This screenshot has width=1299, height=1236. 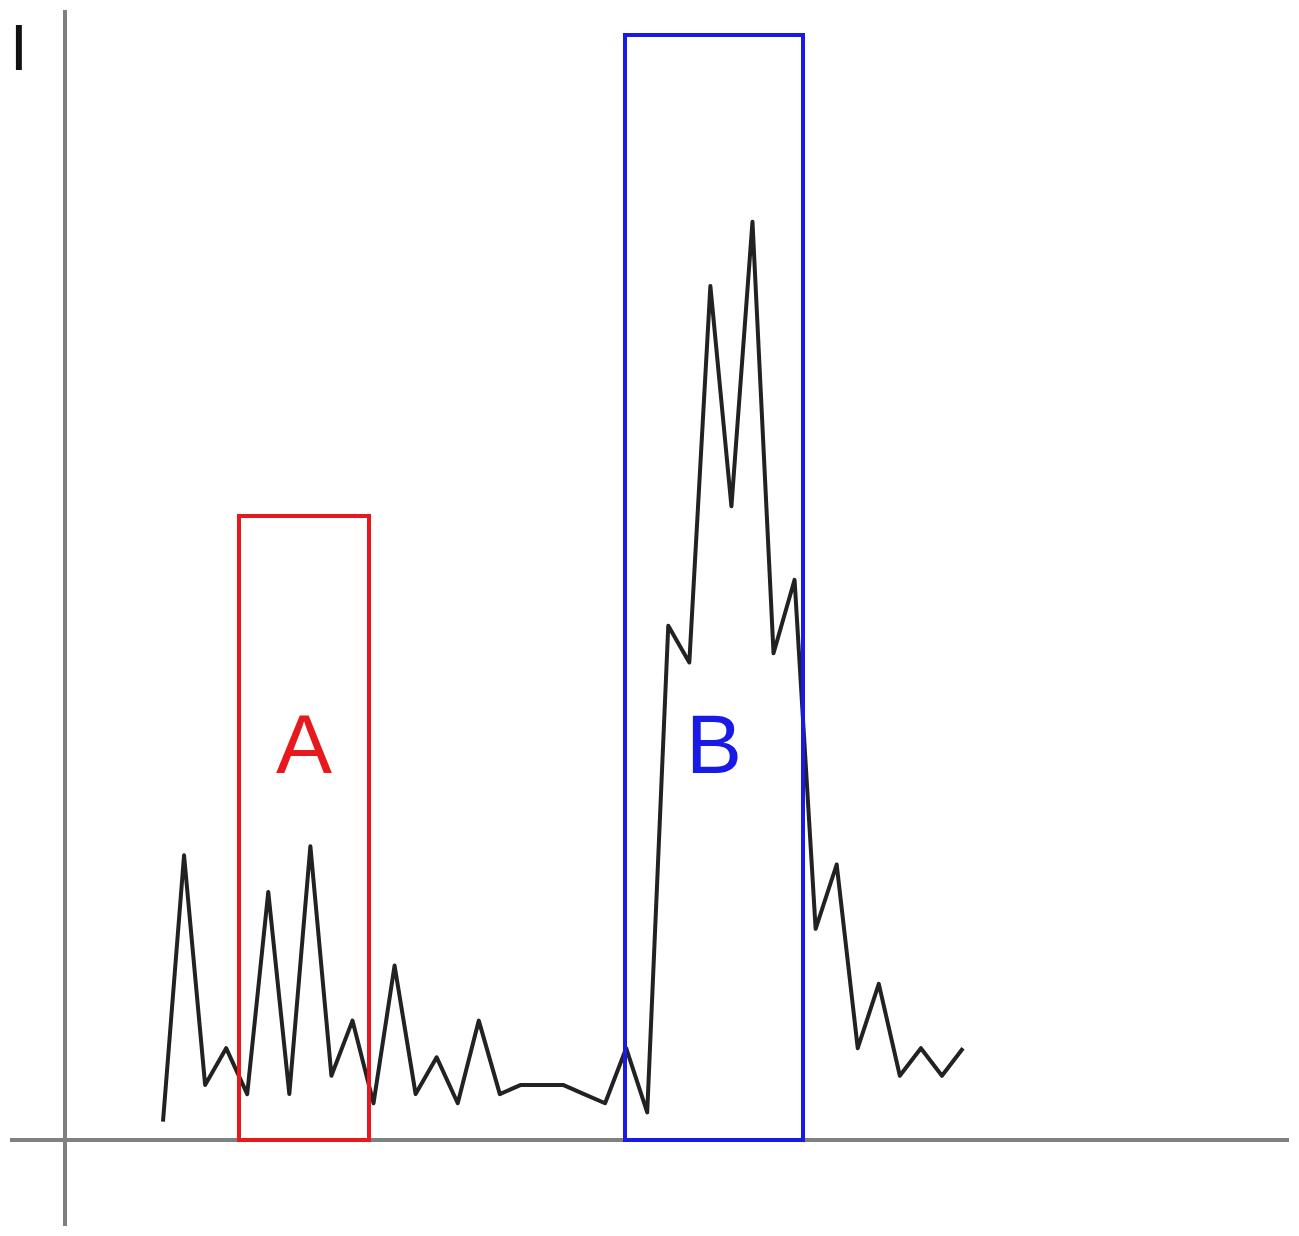 I want to click on annotation: B, so click(x=714, y=743).